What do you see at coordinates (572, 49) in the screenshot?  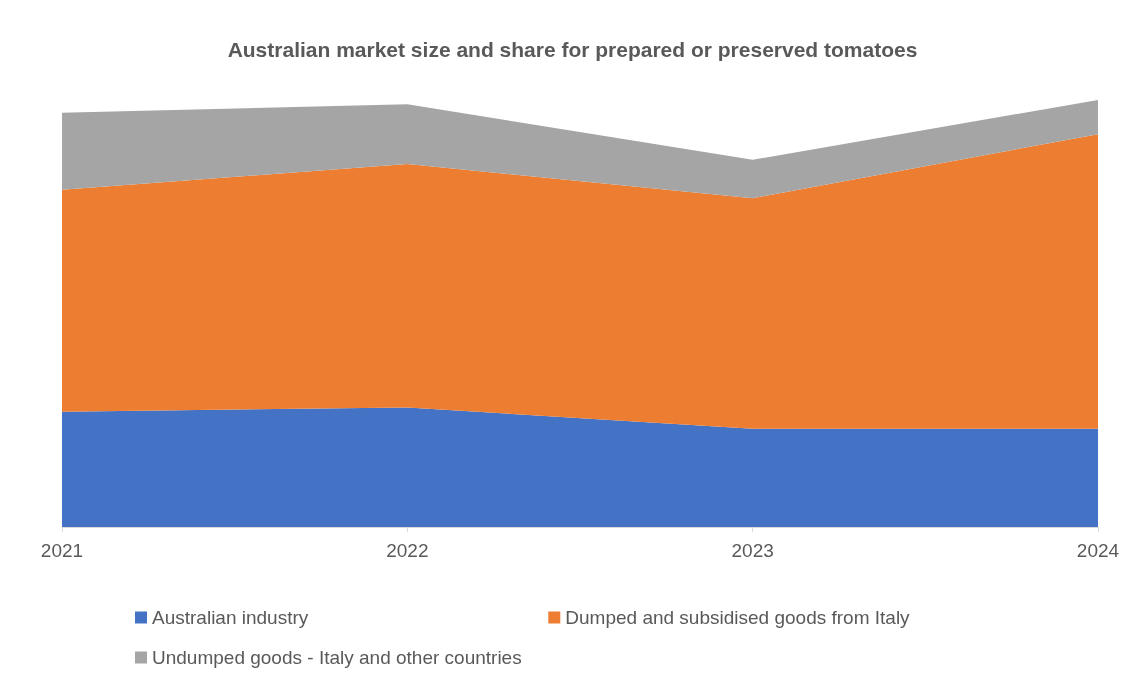 I see `chart-title: Australian market size and share for prepared or preserved tomatoes` at bounding box center [572, 49].